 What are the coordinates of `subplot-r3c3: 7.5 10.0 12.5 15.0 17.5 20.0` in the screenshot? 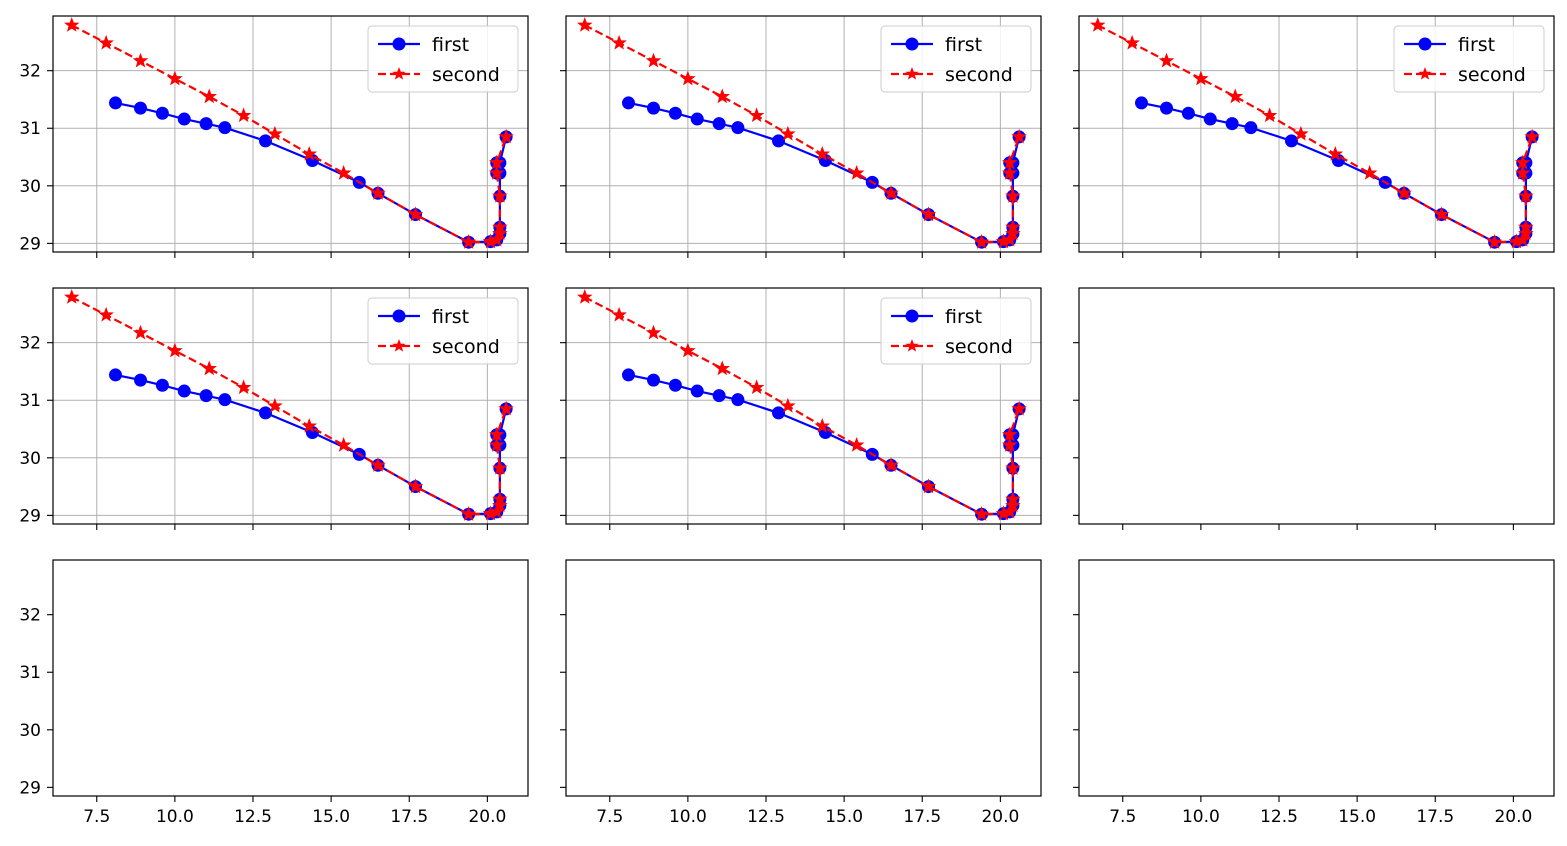 It's located at (1314, 693).